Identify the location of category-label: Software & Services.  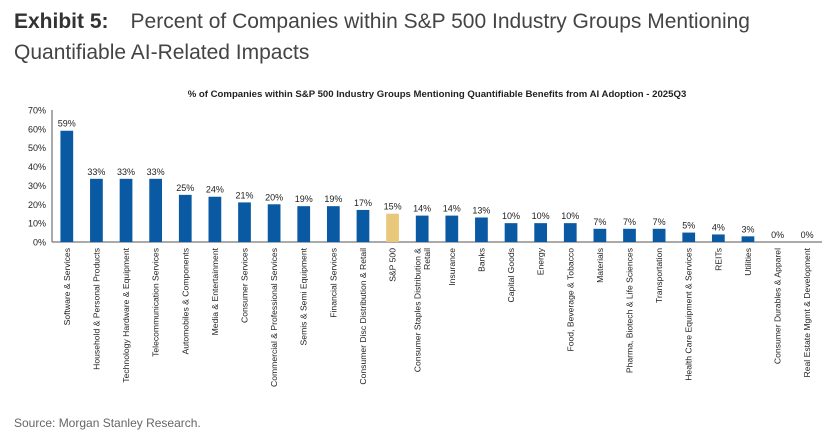
(67, 286).